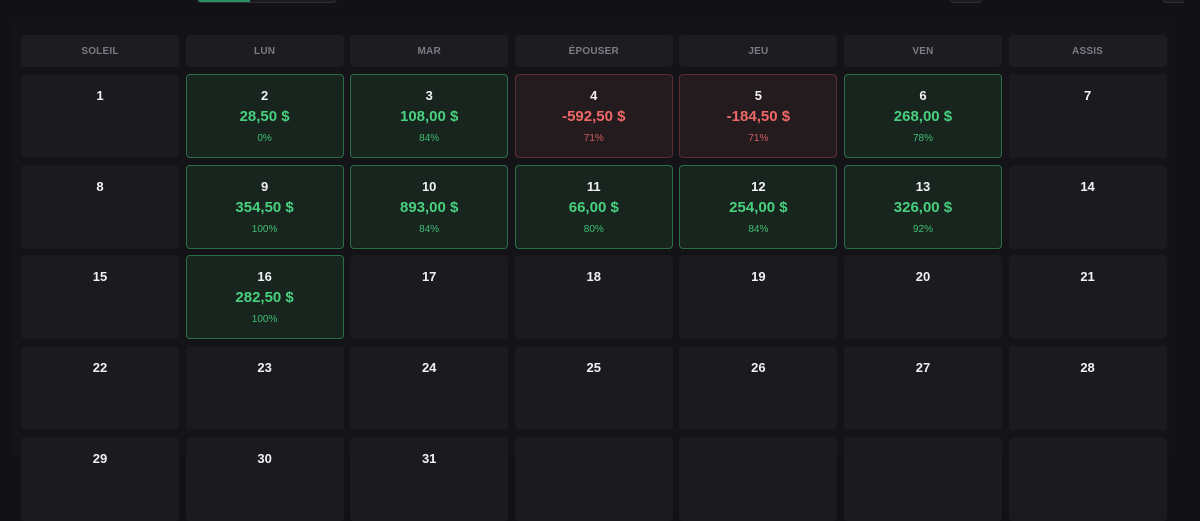 The image size is (1200, 521). Describe the element at coordinates (264, 186) in the screenshot. I see `day-number: 9` at that location.